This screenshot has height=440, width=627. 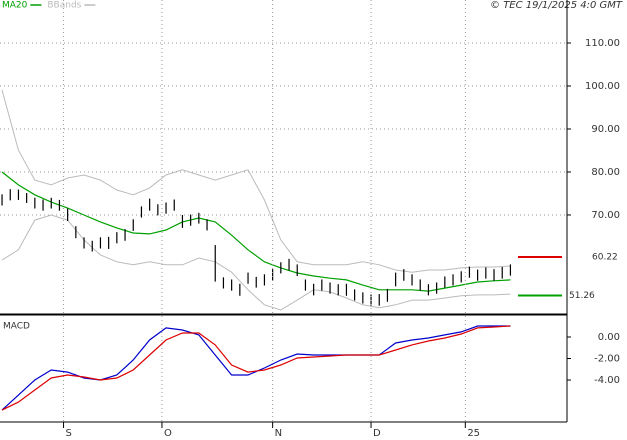 What do you see at coordinates (16, 327) in the screenshot?
I see `macd-title: MACD` at bounding box center [16, 327].